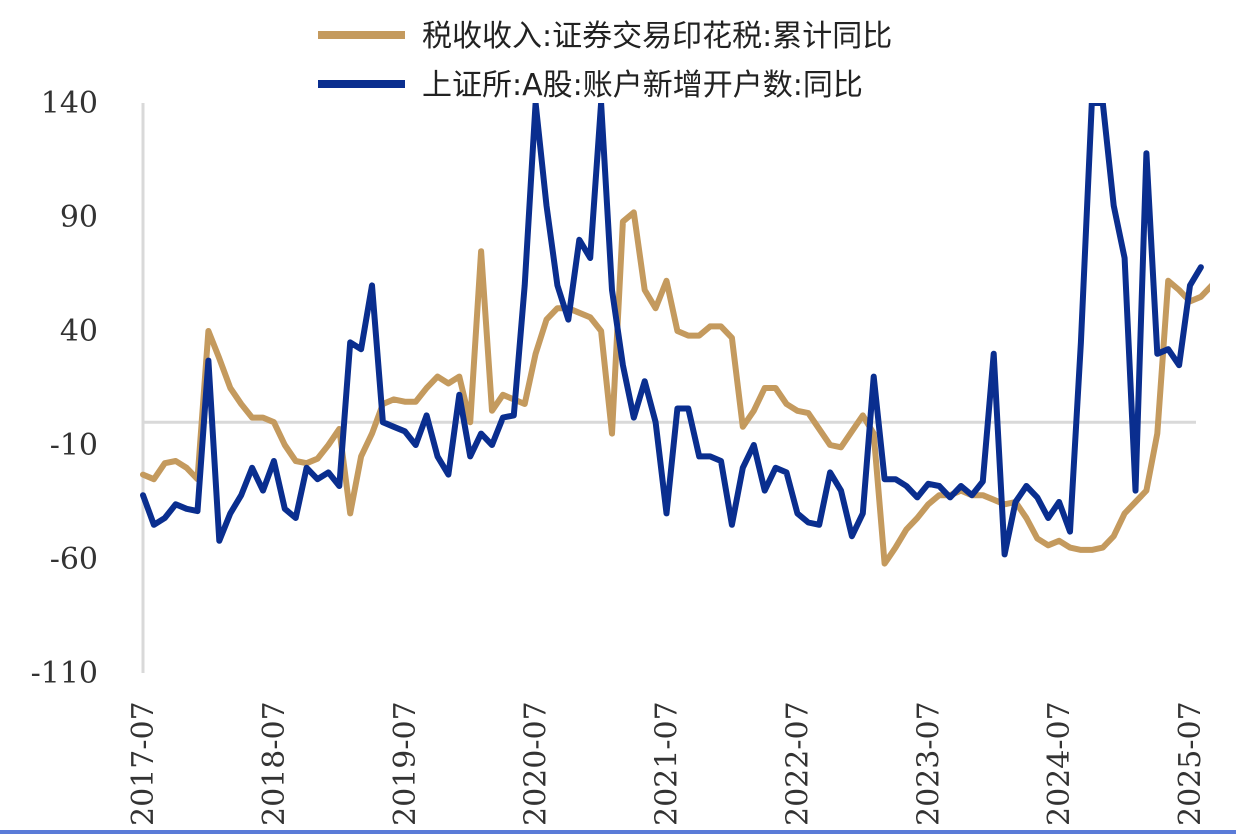 The image size is (1236, 834). I want to click on y-tick-label: -110, so click(64, 673).